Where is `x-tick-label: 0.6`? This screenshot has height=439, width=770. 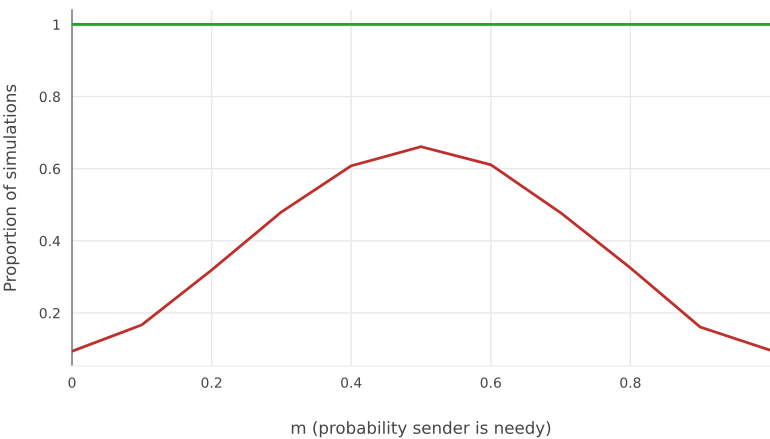
x-tick-label: 0.6 is located at coordinates (490, 382).